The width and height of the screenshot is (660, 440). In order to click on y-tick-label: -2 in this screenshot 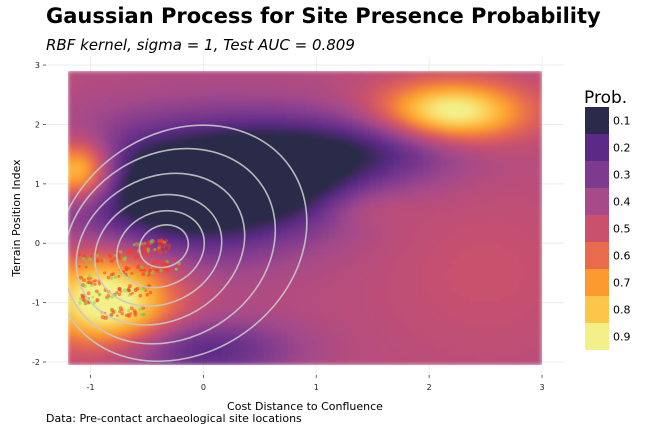, I will do `click(36, 362)`.